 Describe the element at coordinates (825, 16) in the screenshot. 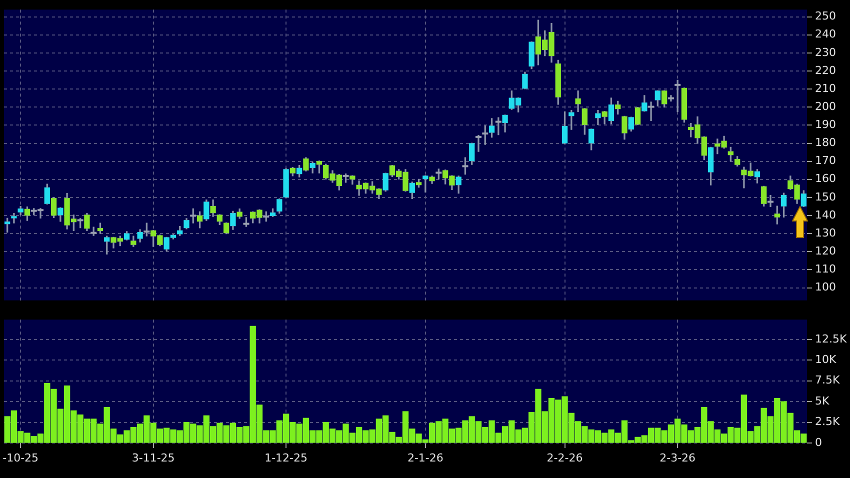

I see `y-tick-label: 250` at that location.